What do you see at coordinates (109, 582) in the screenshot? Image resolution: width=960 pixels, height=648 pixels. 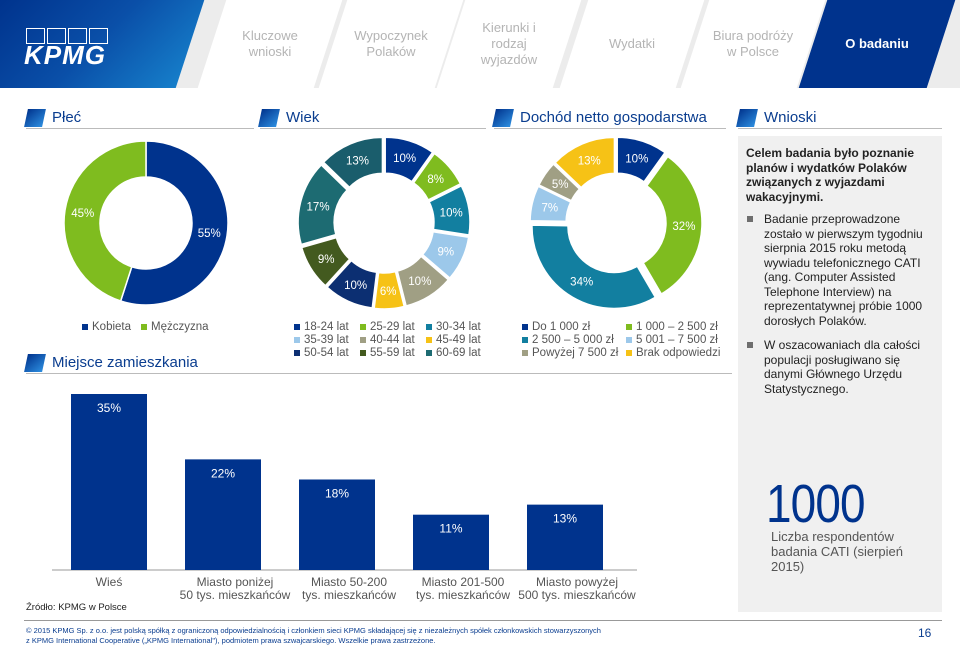 I see `bar-category-label: Wieś` at bounding box center [109, 582].